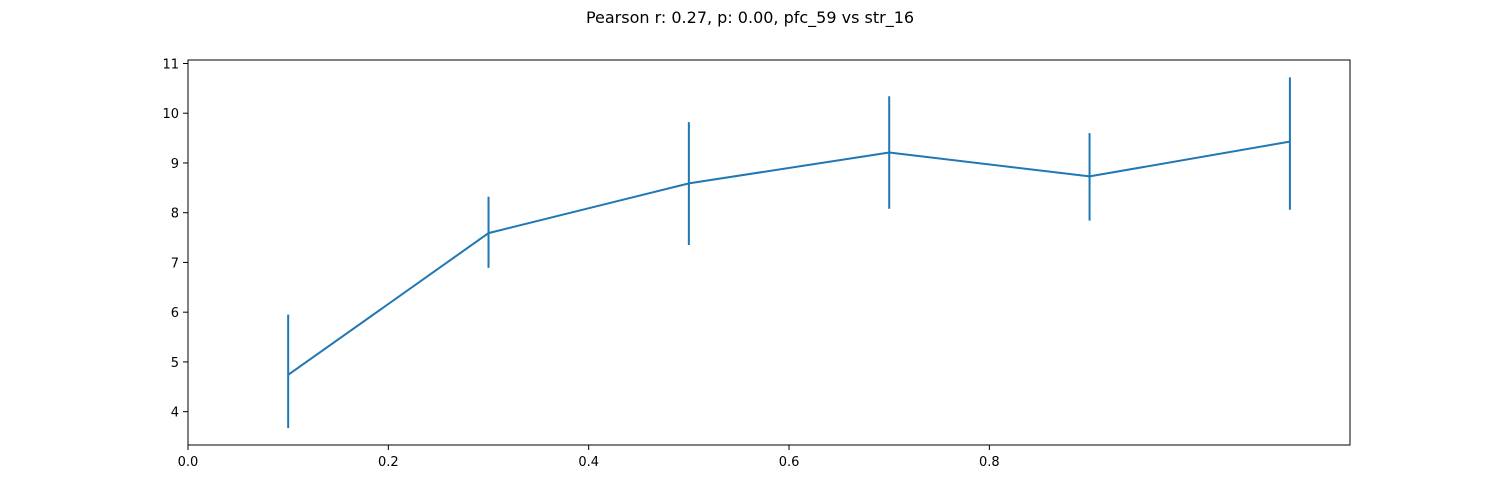 This screenshot has width=1500, height=500. Describe the element at coordinates (175, 263) in the screenshot. I see `y-tick-label: 7` at that location.